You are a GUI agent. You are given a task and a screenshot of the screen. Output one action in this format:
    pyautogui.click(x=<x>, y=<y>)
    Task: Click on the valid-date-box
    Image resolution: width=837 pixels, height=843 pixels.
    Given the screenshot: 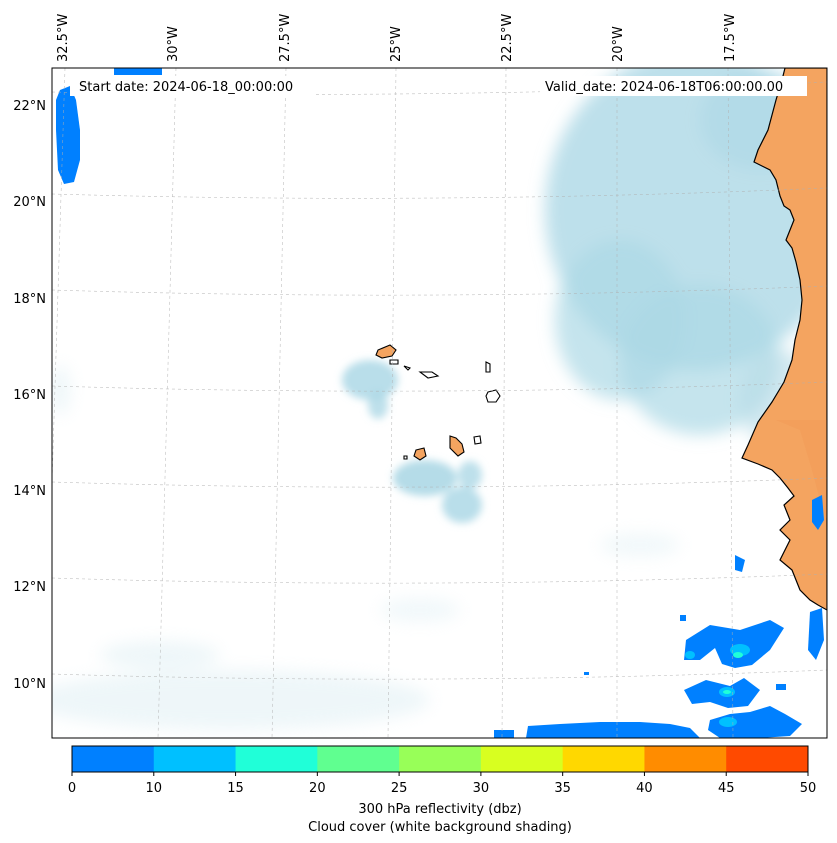 What is the action you would take?
    pyautogui.click(x=673, y=86)
    